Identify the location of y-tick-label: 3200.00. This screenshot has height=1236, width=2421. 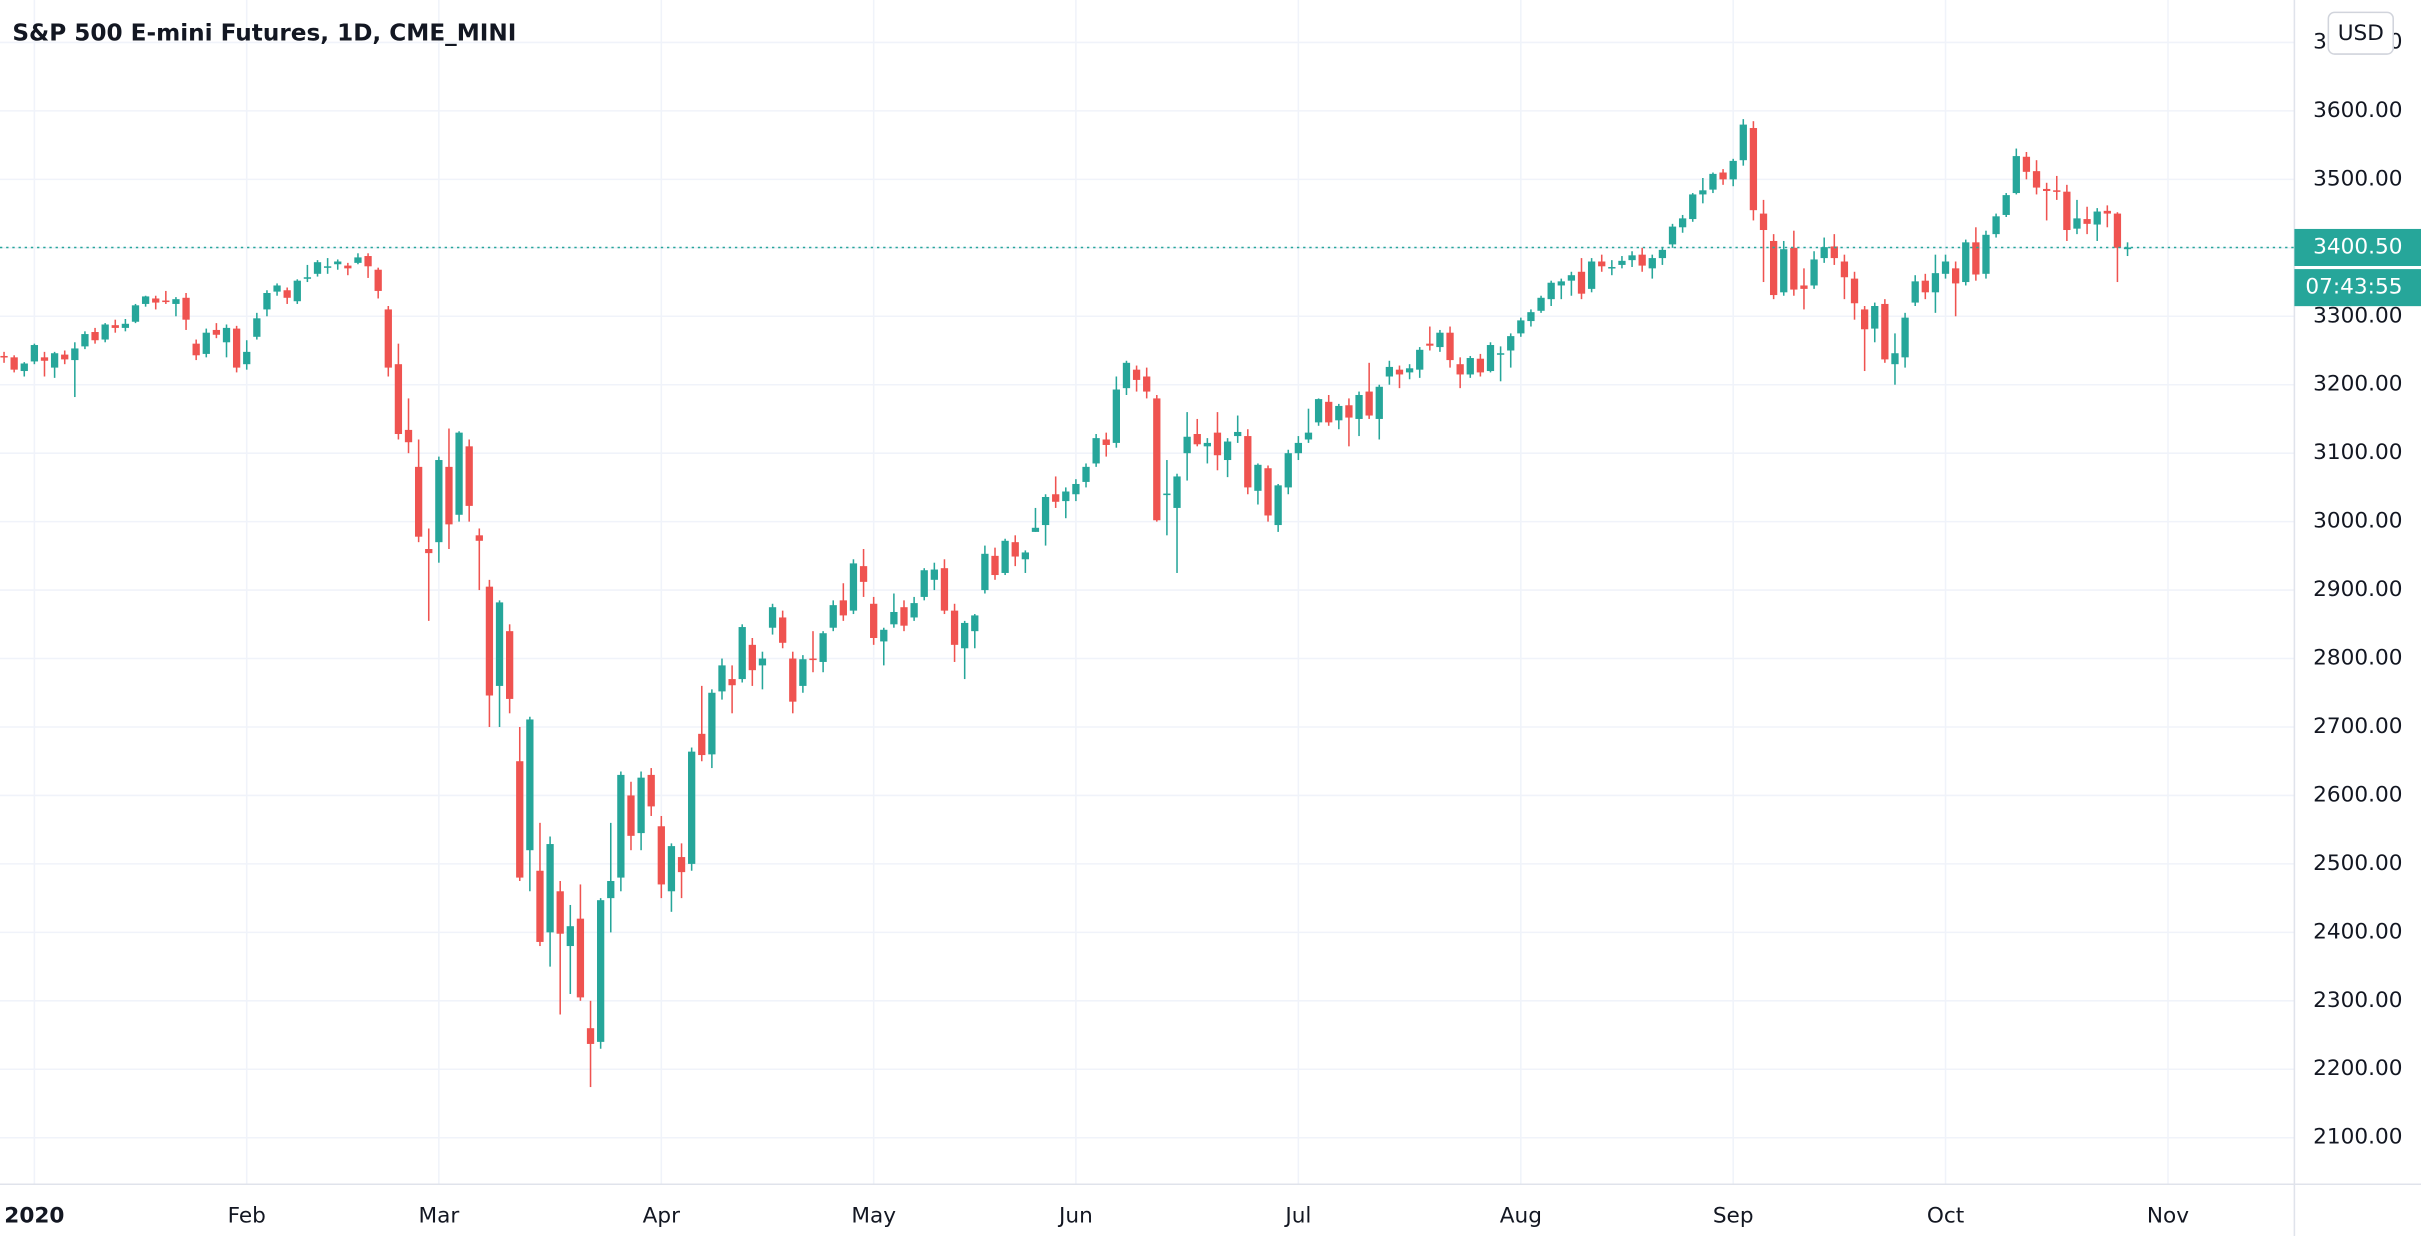
(2357, 384).